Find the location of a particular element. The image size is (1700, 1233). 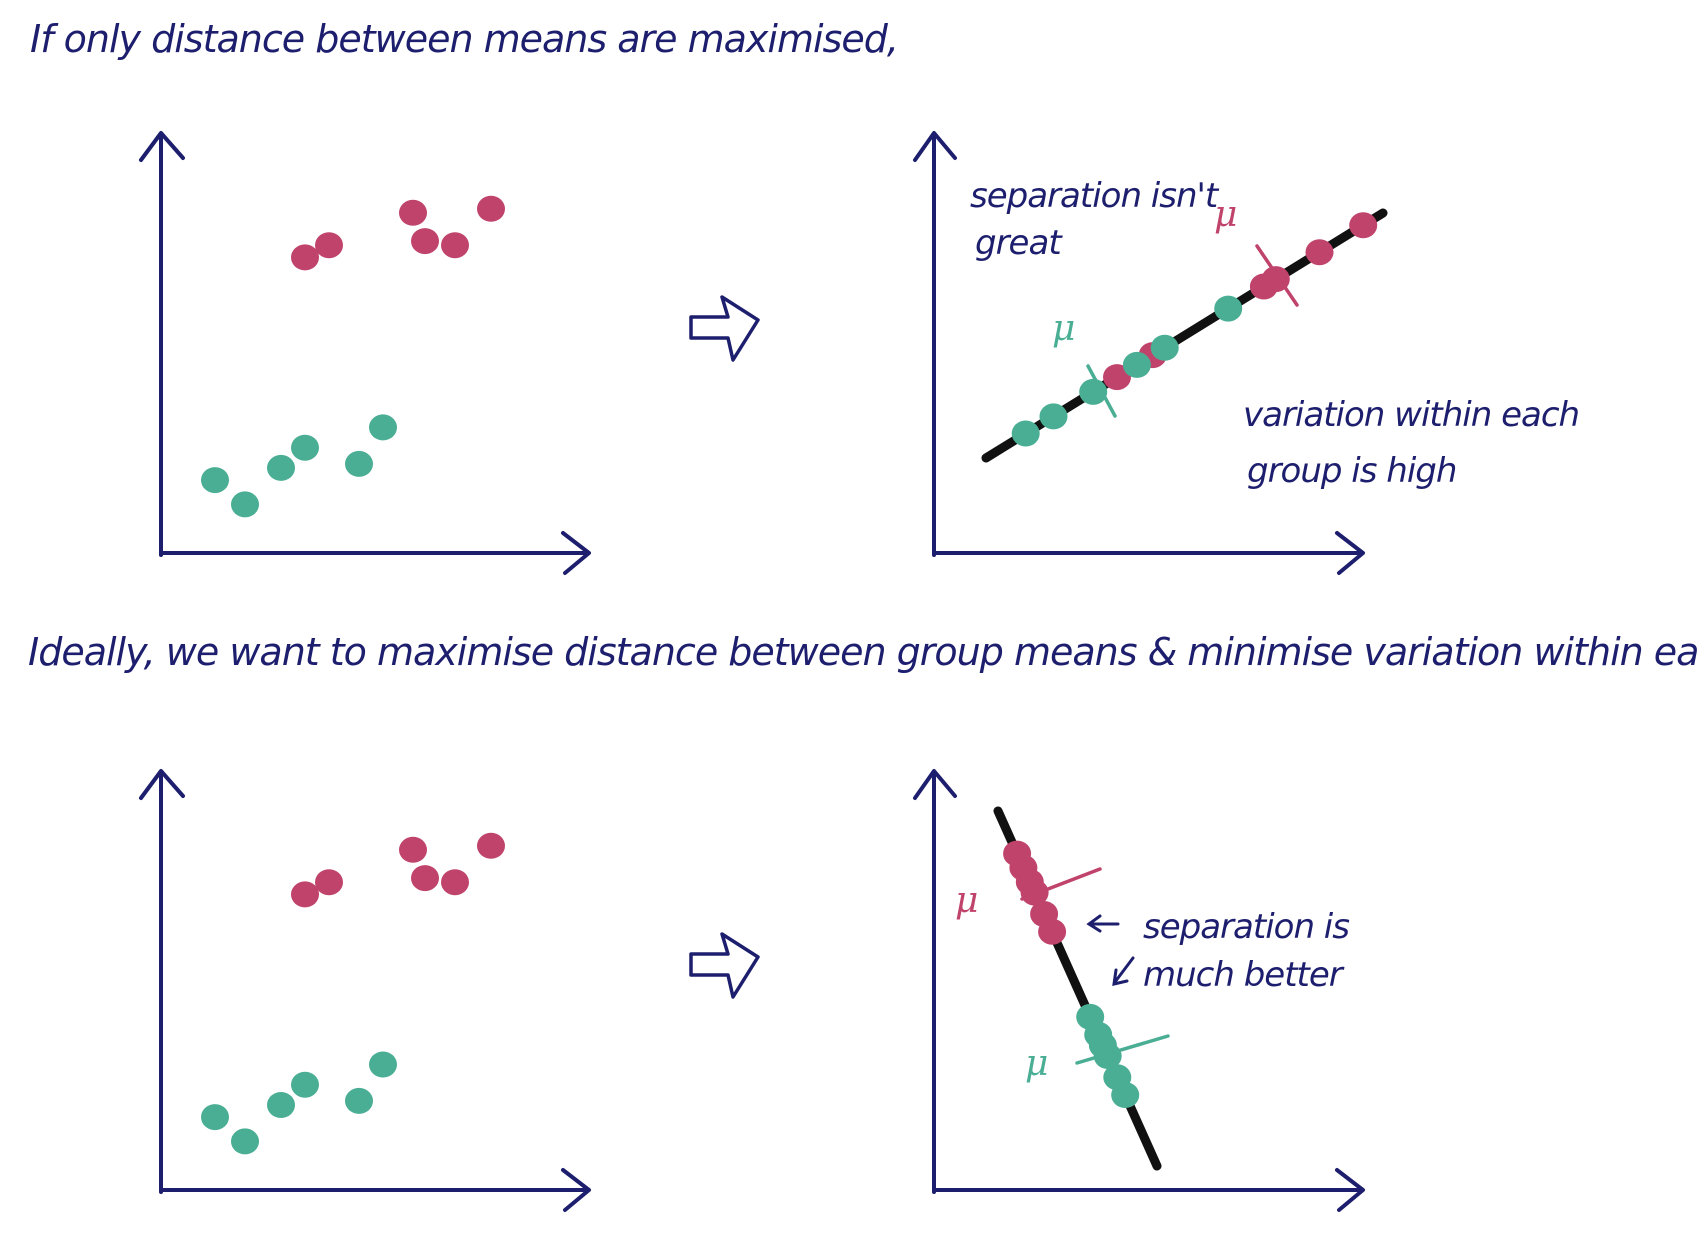

mean-marker-b is located at coordinates (1122, 1049).